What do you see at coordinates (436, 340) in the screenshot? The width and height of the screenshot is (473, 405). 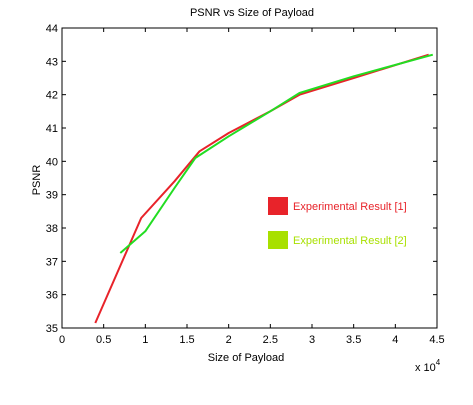 I see `x-tick-label: 4.5` at bounding box center [436, 340].